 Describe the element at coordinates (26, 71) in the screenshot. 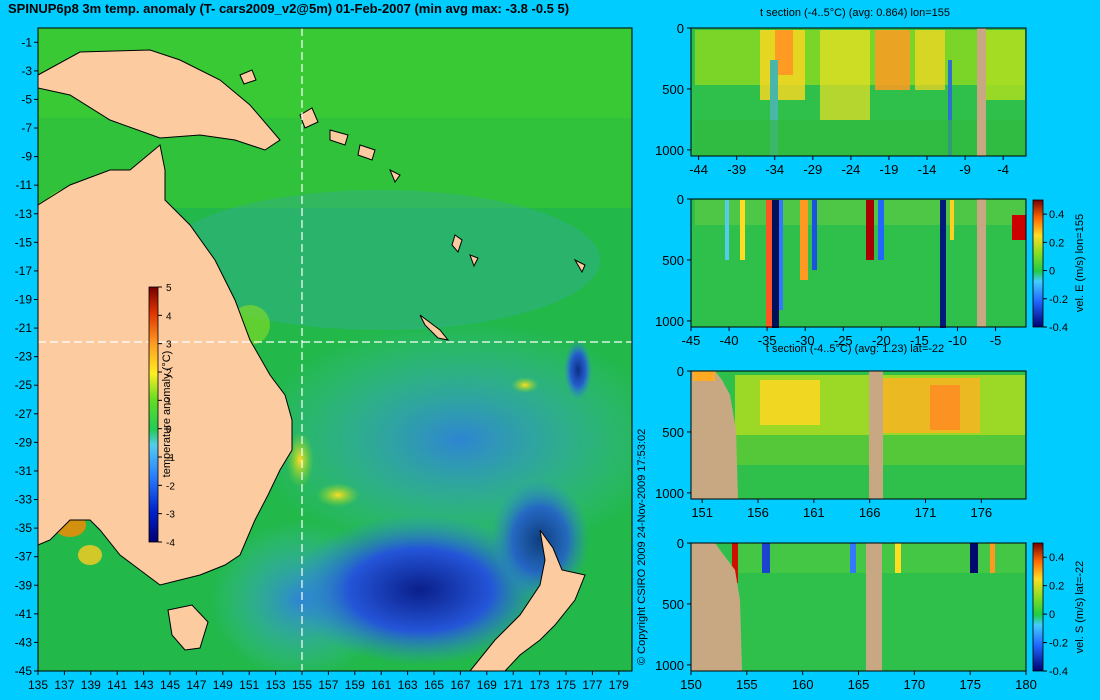

I see `map-y-tick-label: -3` at that location.